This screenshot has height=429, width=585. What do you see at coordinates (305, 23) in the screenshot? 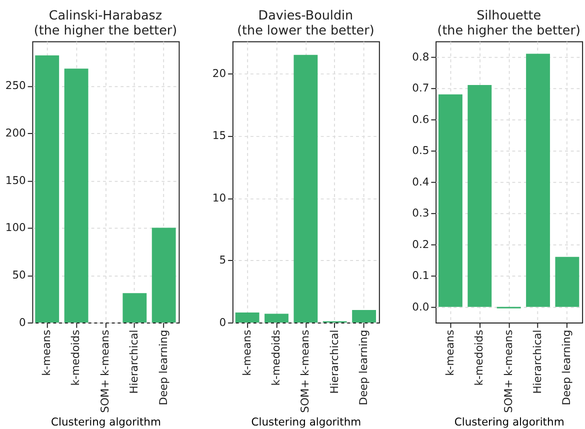
I see `chart-title: Davies-Bouldin (the lower the better)` at bounding box center [305, 23].